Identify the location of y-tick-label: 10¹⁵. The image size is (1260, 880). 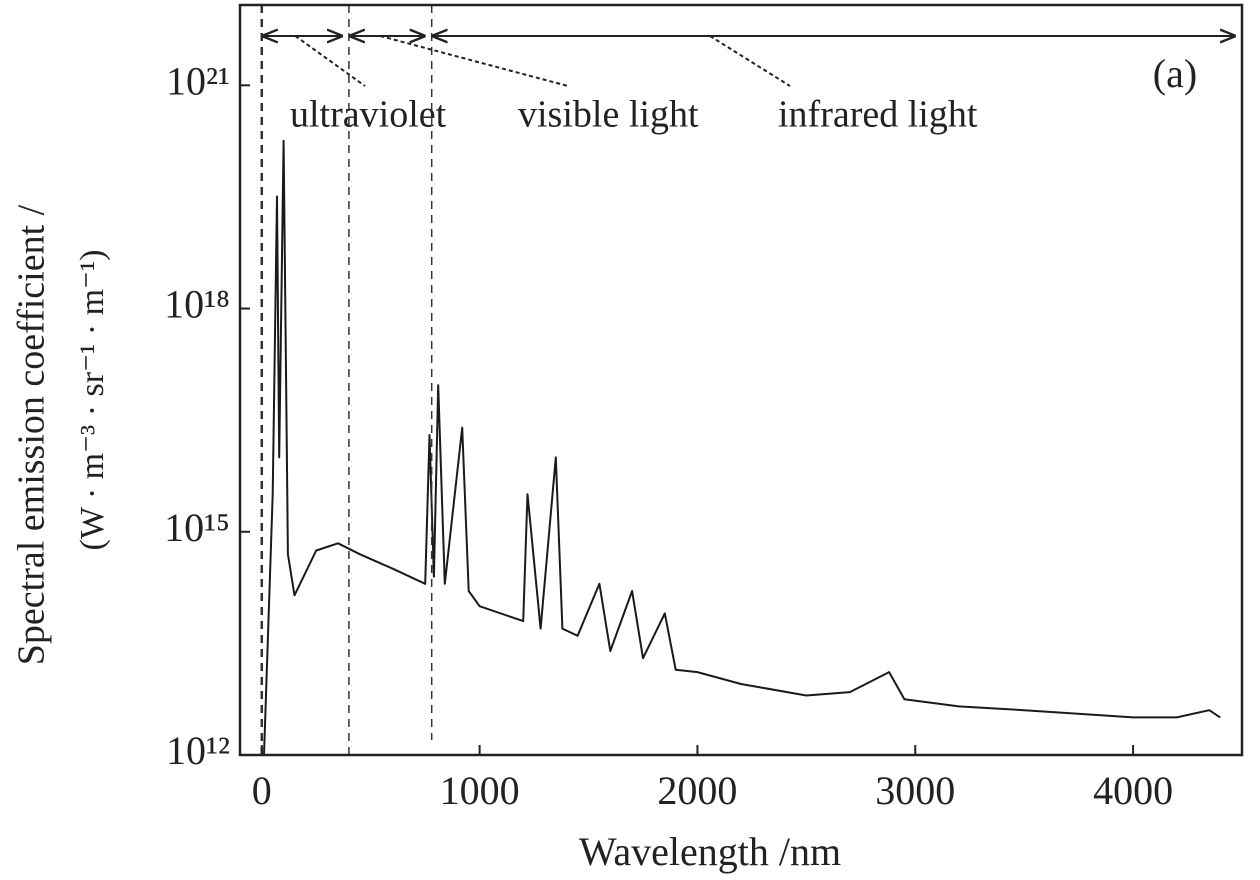
(197, 527).